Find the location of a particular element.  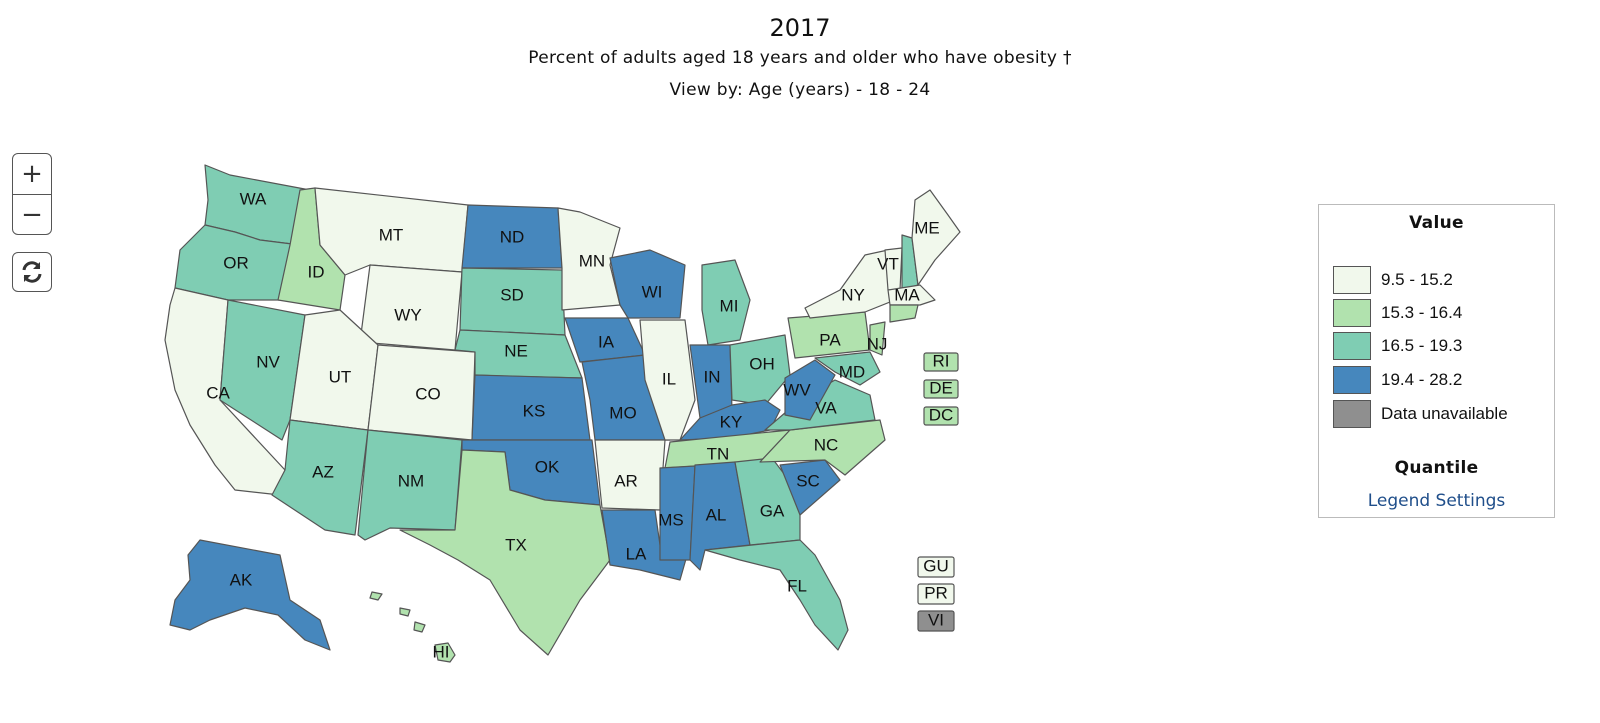

territory-box-VI is located at coordinates (936, 621).